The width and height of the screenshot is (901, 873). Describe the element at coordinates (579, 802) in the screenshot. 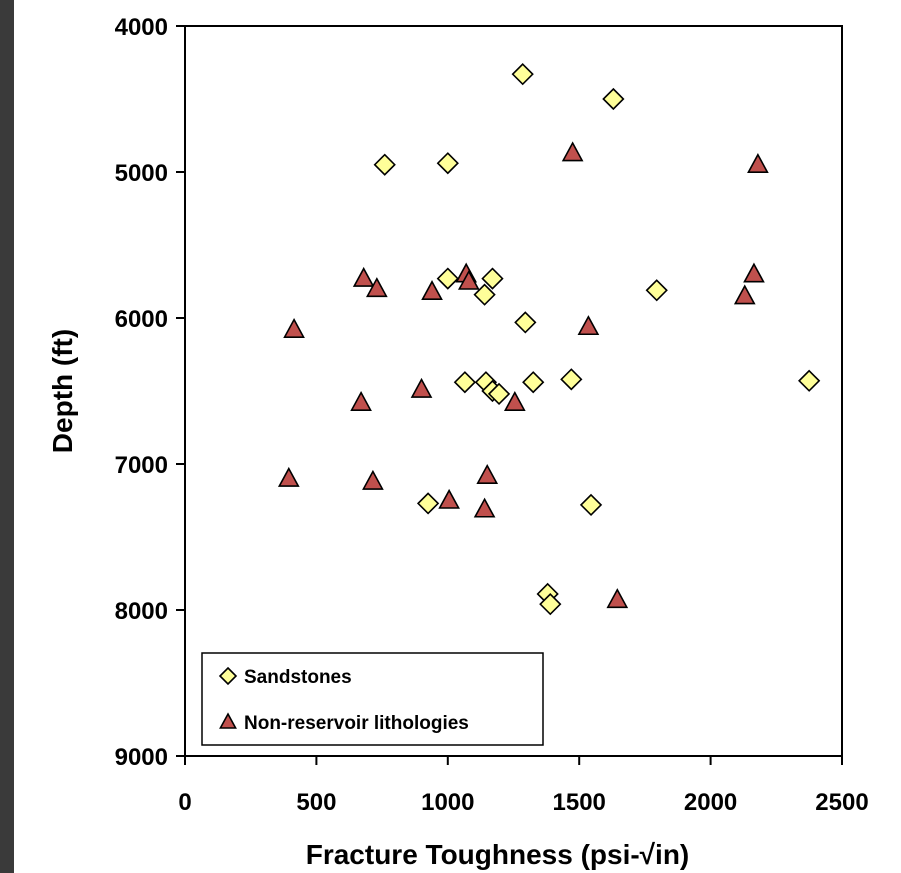

I see `x-tick-label: 1500` at that location.